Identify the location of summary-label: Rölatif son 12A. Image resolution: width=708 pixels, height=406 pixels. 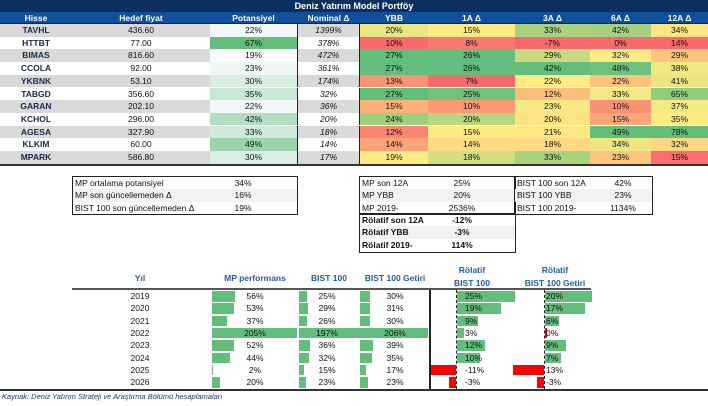
(393, 220).